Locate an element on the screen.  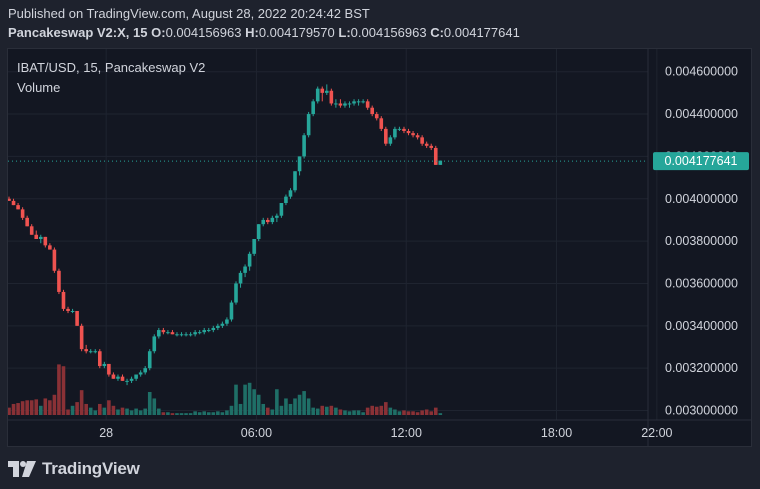
price-tick-label: 0.003200000 is located at coordinates (701, 368).